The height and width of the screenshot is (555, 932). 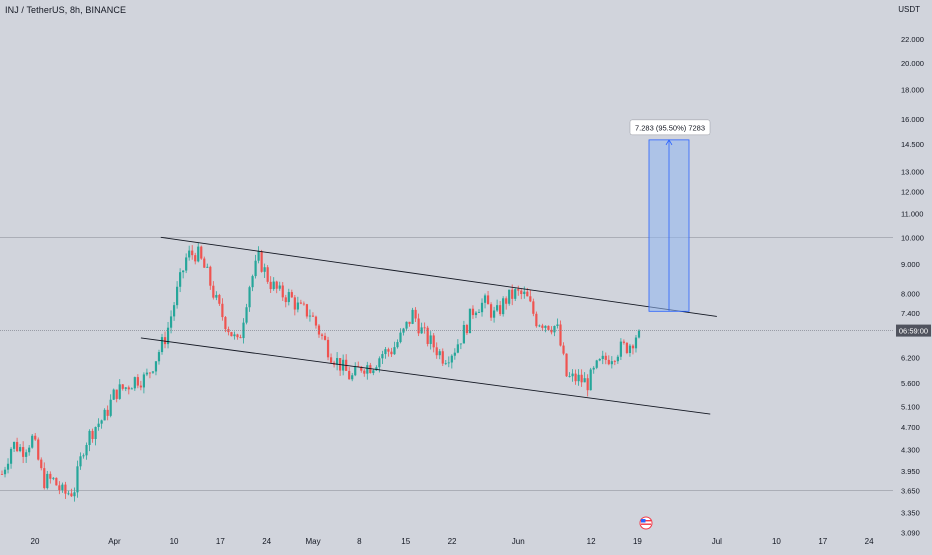 I want to click on x-tick-label: 15, so click(x=405, y=541).